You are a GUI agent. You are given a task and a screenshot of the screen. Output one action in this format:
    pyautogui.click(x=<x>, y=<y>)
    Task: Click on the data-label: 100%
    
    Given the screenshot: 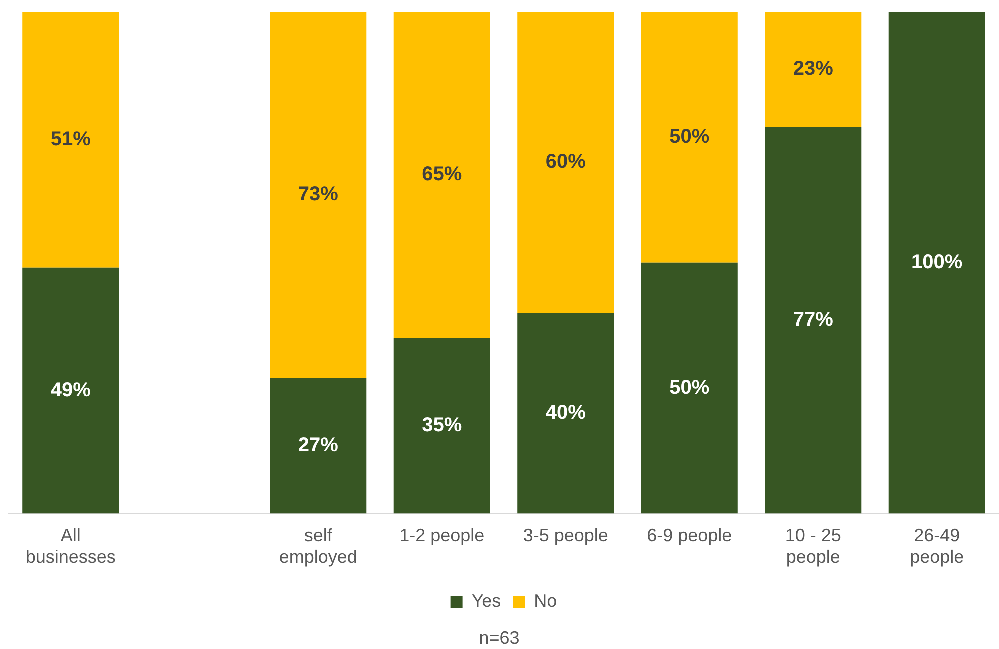 What is the action you would take?
    pyautogui.click(x=937, y=262)
    